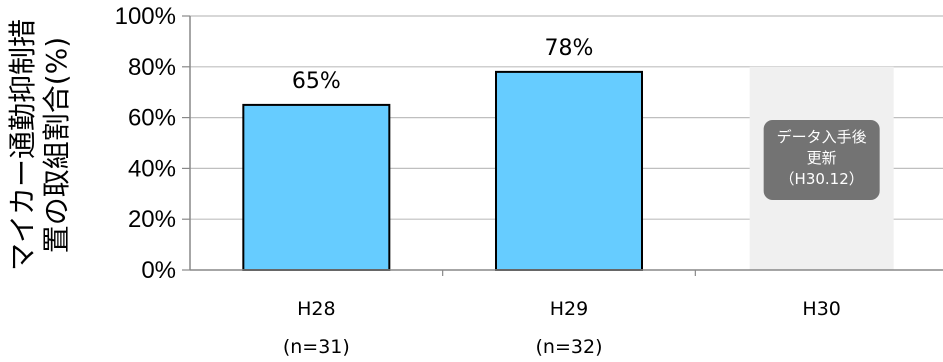 This screenshot has height=362, width=943. I want to click on x-tick-label: H28, so click(316, 309).